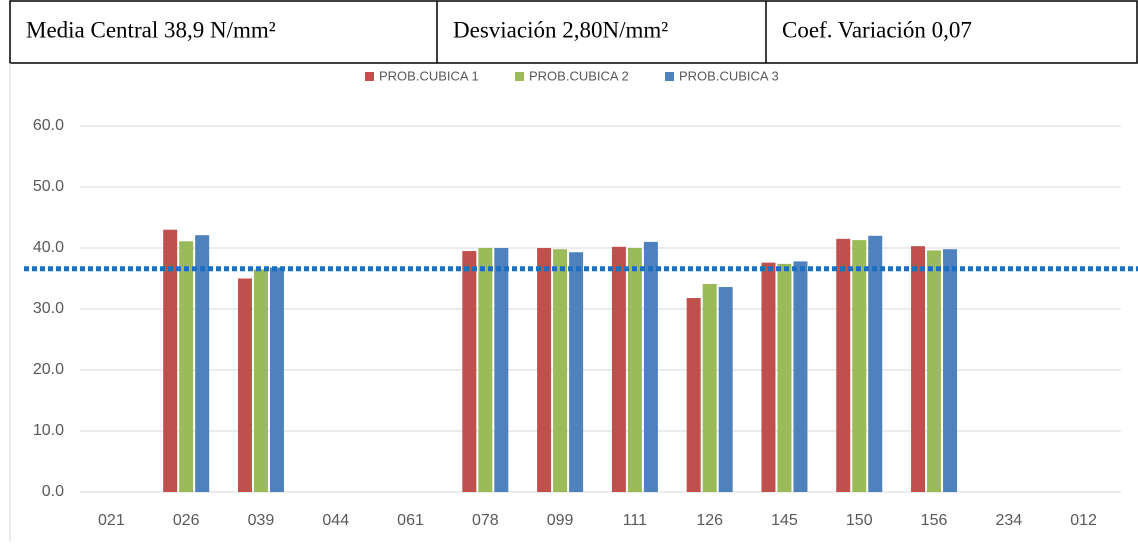 The image size is (1138, 547). What do you see at coordinates (1008, 520) in the screenshot?
I see `x-tick-label: 234` at bounding box center [1008, 520].